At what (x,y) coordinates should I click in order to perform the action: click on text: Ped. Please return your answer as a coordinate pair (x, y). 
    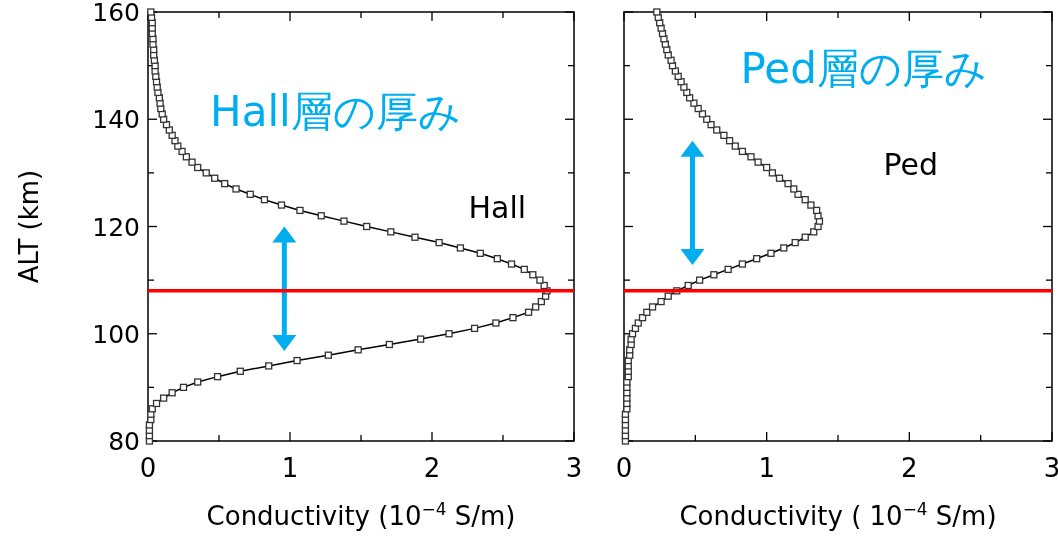
    Looking at the image, I should click on (911, 165).